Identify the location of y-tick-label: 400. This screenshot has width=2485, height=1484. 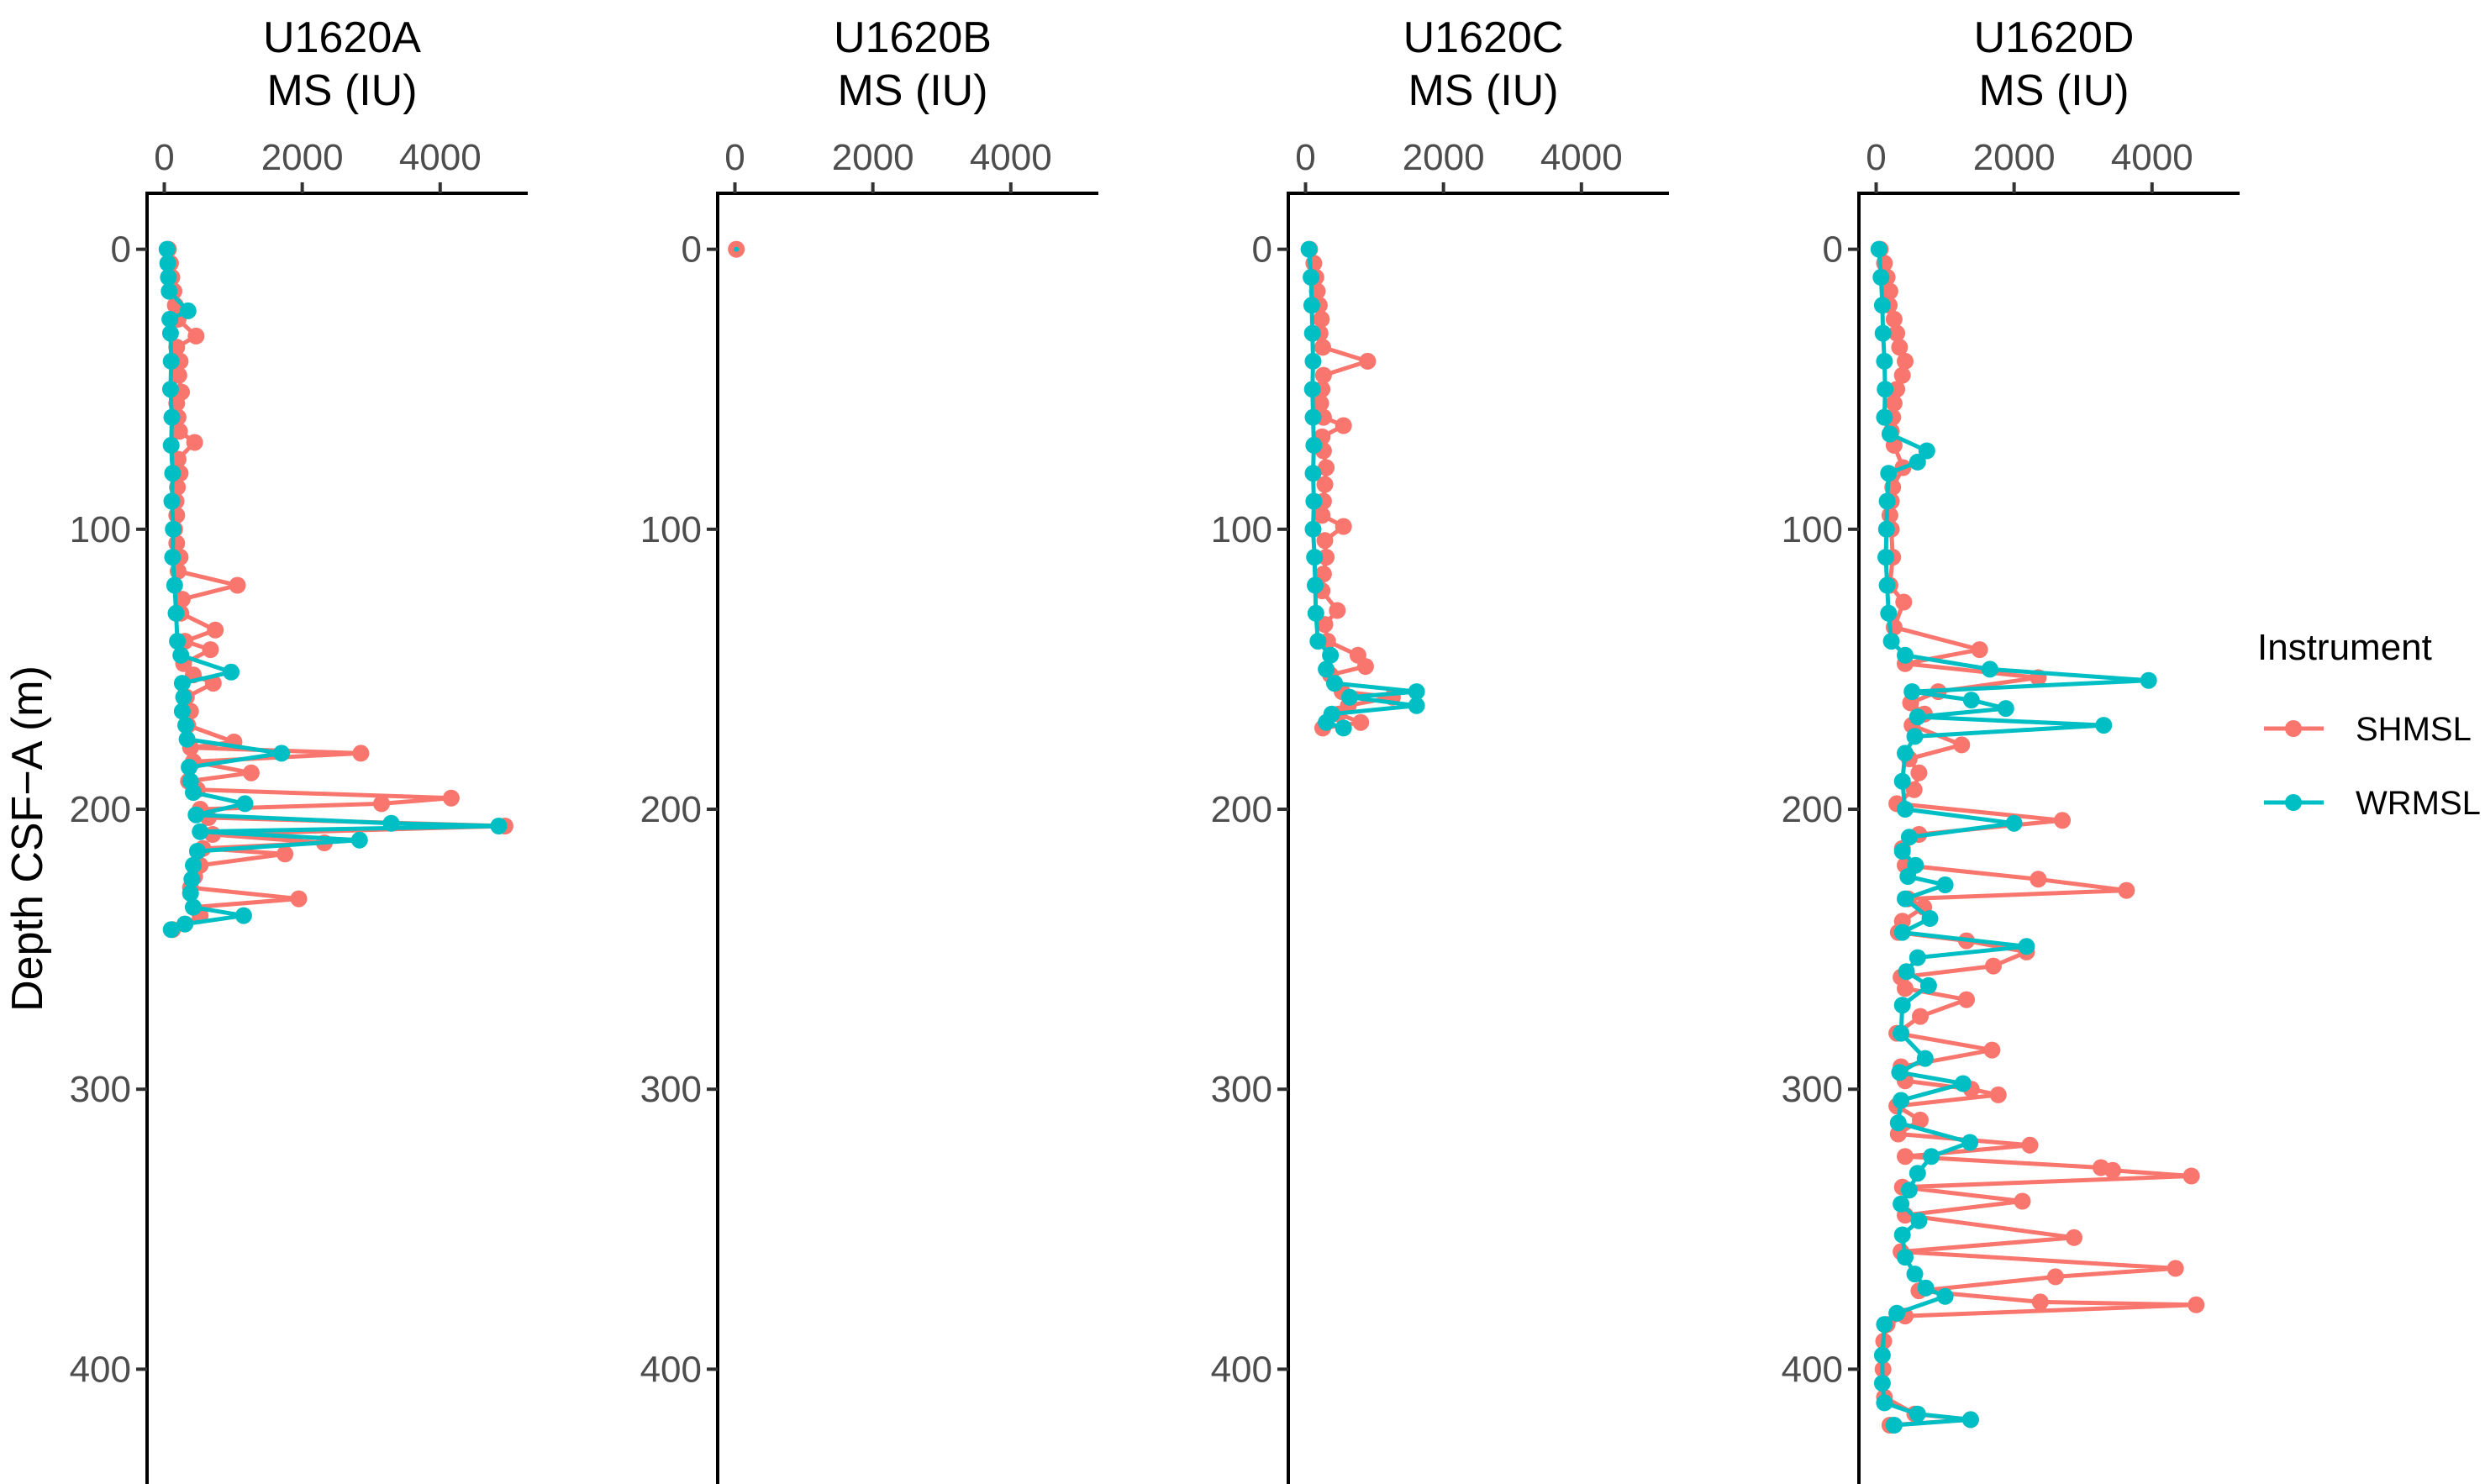
(1812, 1370).